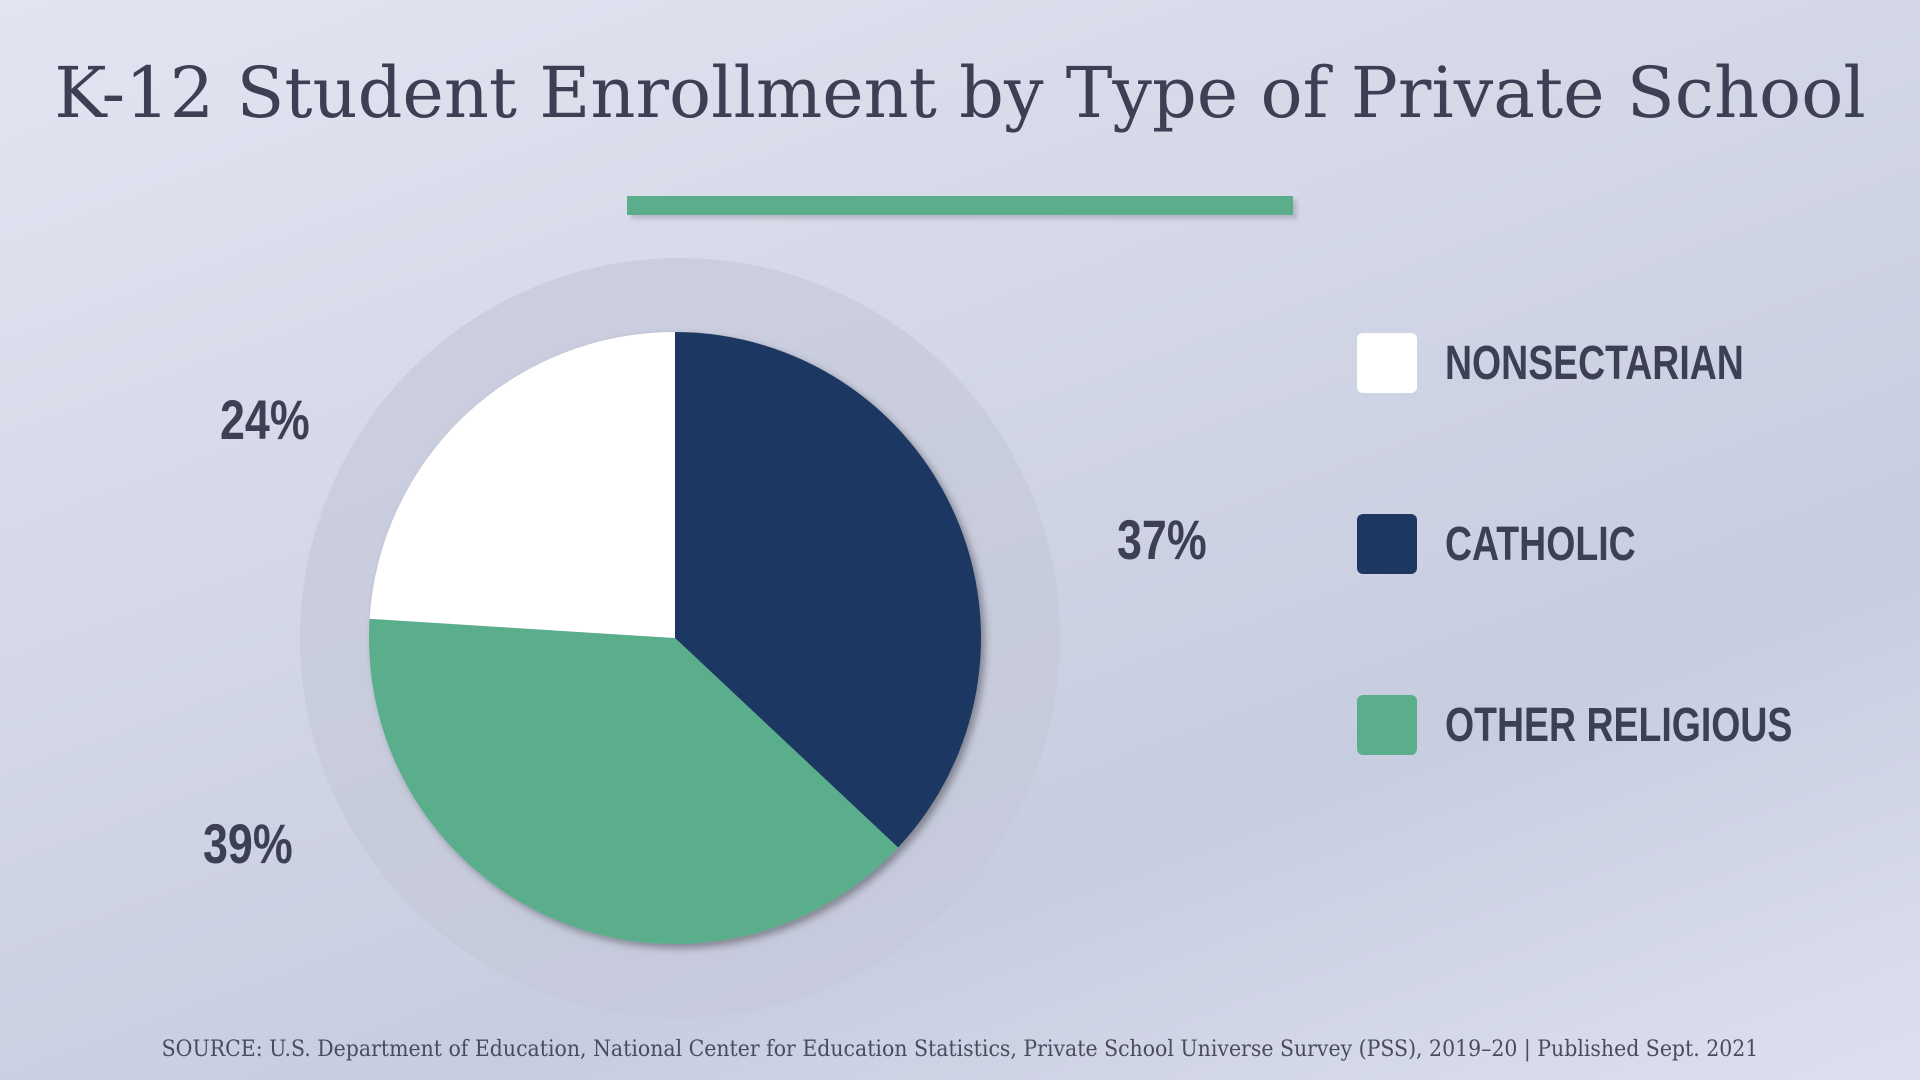  I want to click on legend-item-nonsectarian: NONSECTARIAN, so click(1592, 363).